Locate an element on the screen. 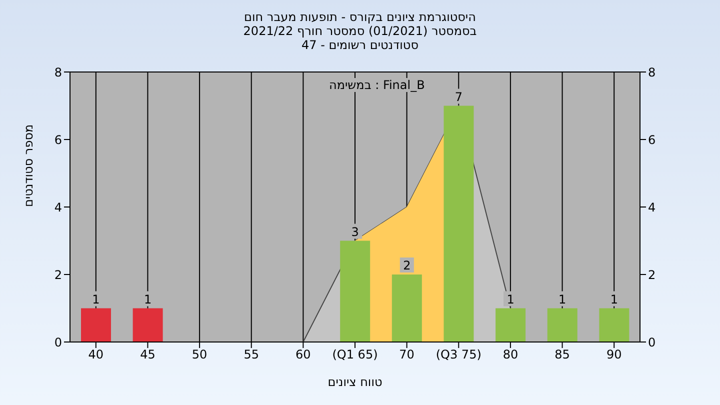  y-tick-label: 0 is located at coordinates (58, 342).